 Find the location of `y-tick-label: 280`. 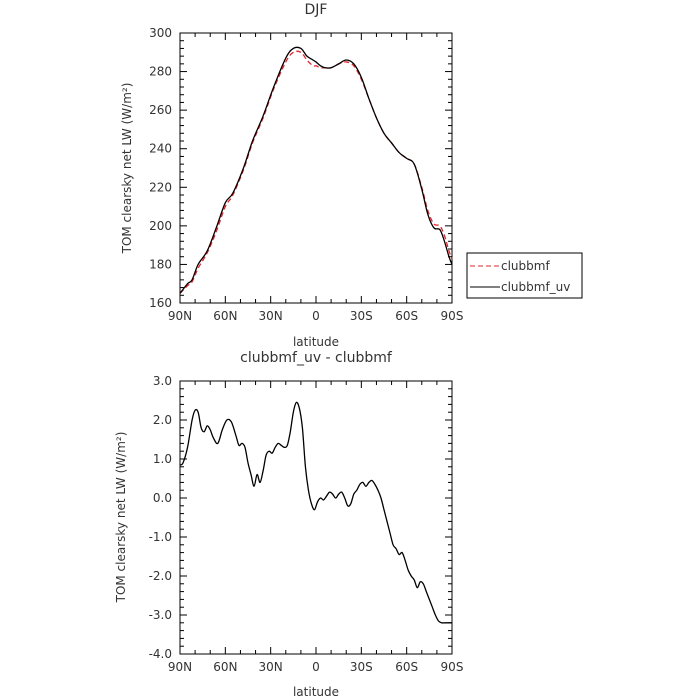

y-tick-label: 280 is located at coordinates (160, 72).